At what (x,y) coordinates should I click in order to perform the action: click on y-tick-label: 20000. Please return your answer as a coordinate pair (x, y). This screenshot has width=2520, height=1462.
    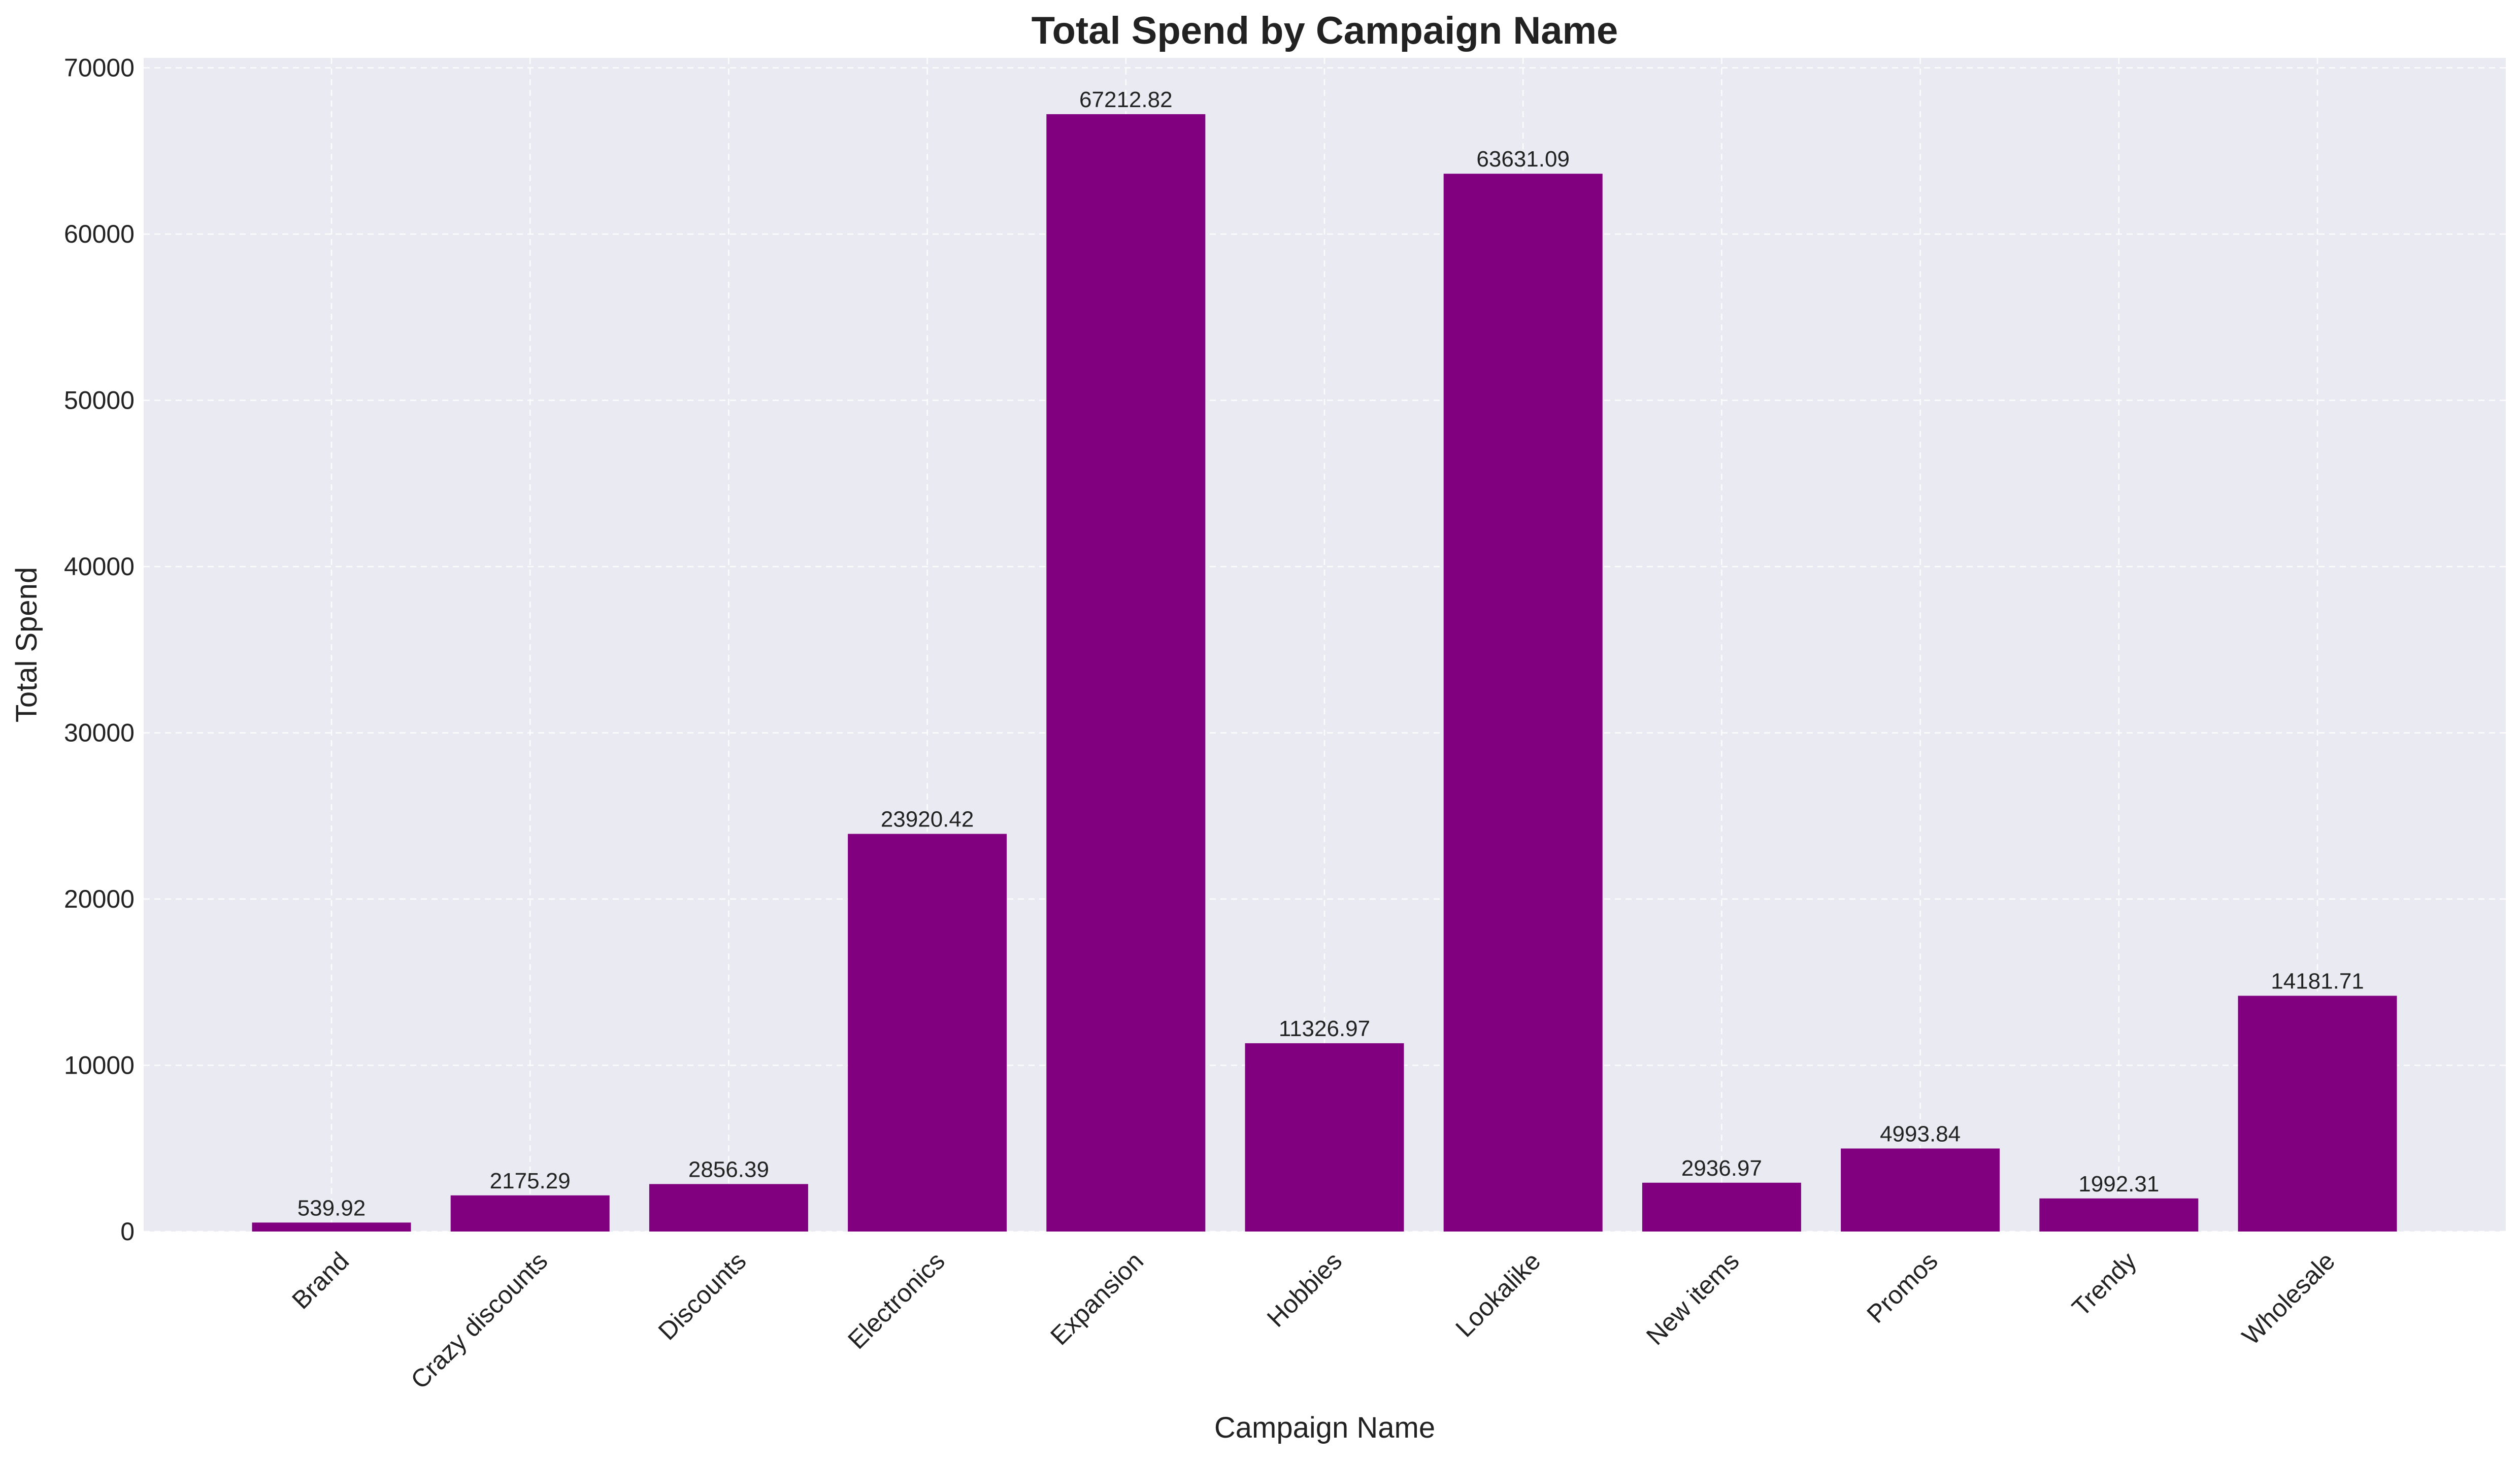
    Looking at the image, I should click on (100, 899).